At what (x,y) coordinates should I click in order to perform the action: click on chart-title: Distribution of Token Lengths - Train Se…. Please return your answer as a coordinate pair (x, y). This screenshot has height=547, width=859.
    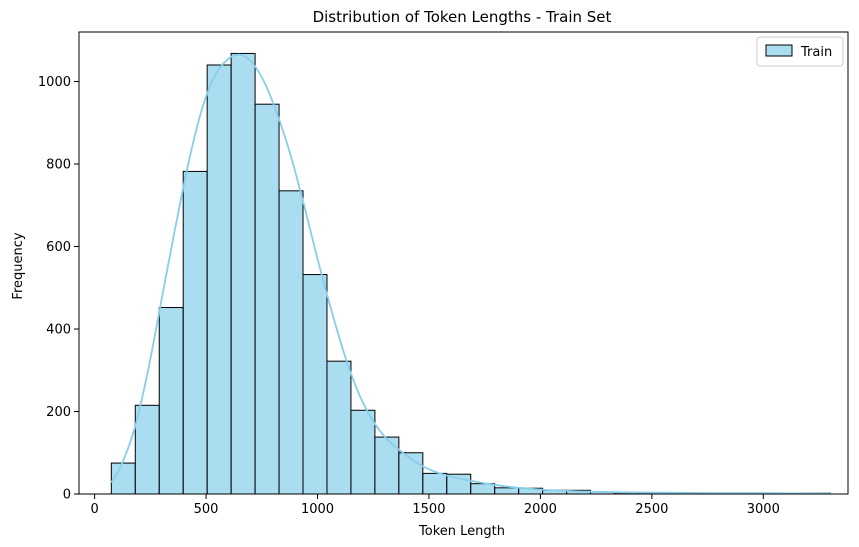
    Looking at the image, I should click on (462, 17).